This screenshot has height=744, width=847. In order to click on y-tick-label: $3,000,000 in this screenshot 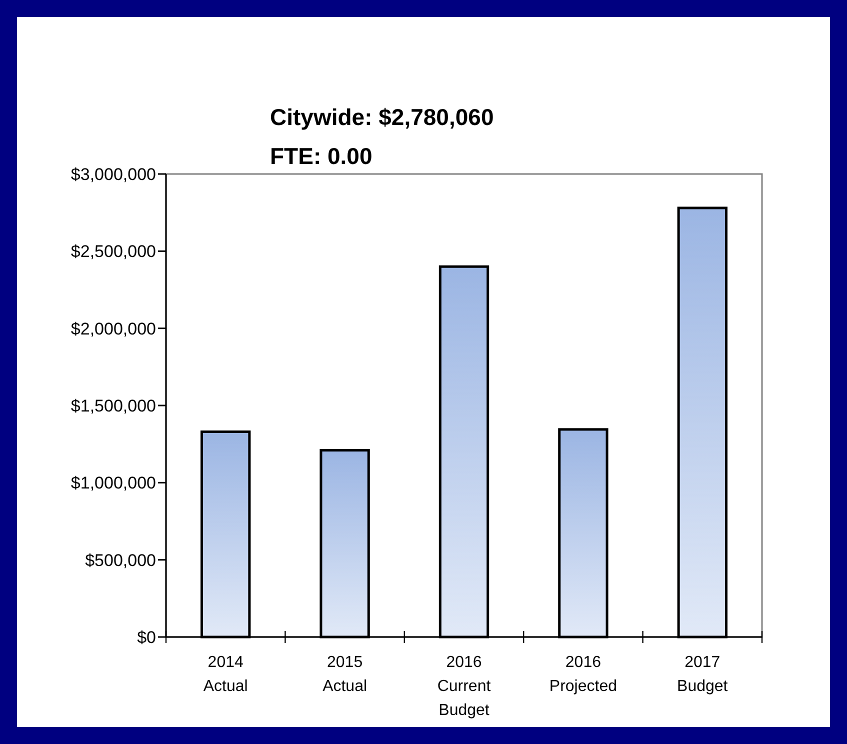, I will do `click(113, 174)`.